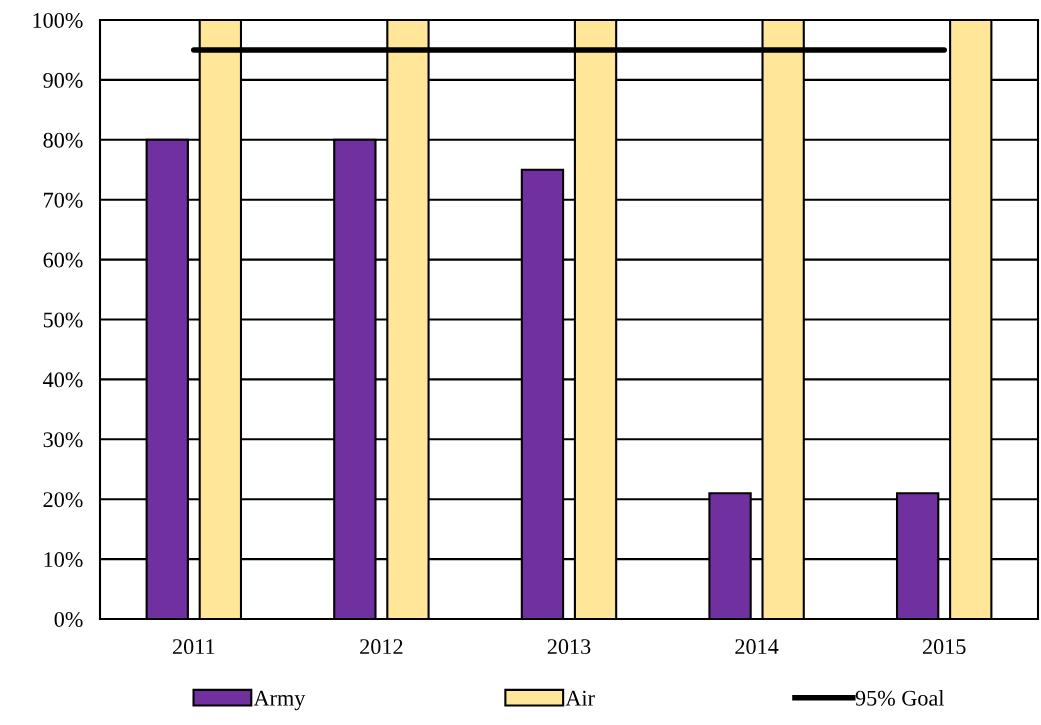 The width and height of the screenshot is (1041, 725). Describe the element at coordinates (58, 20) in the screenshot. I see `y-tick-label: 100%` at that location.